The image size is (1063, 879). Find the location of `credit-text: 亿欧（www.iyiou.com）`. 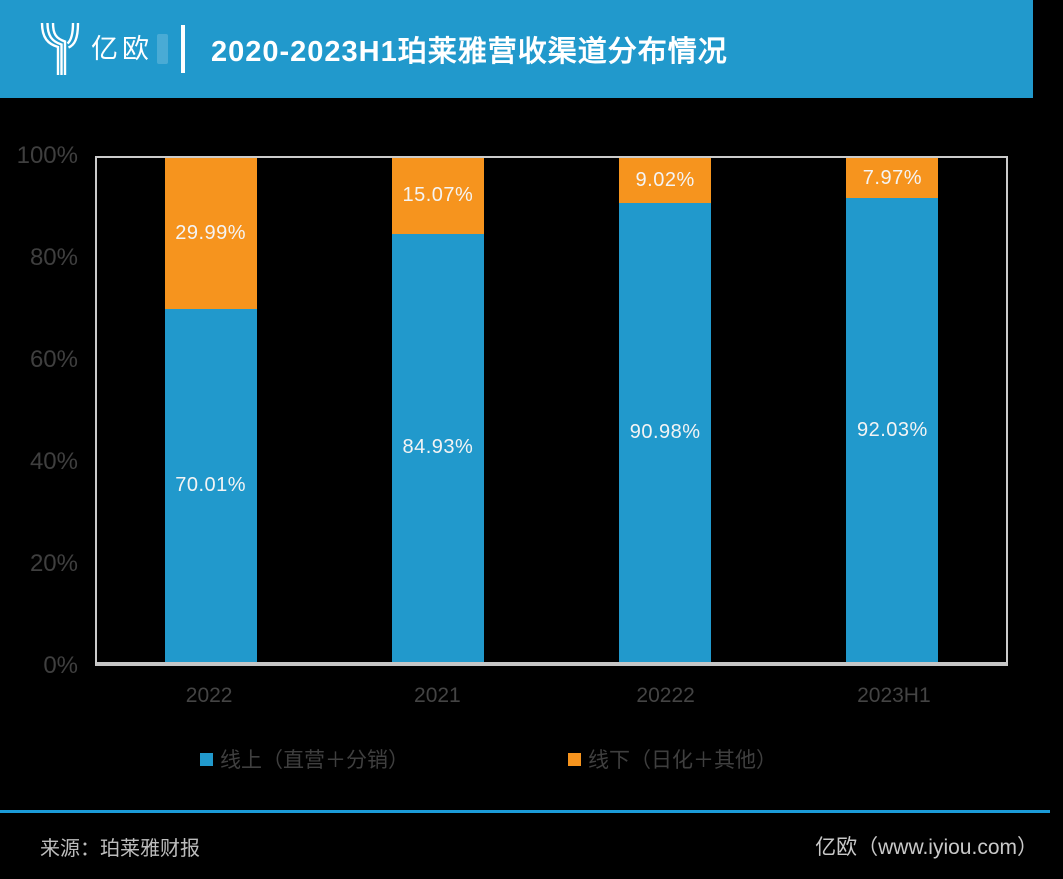

credit-text: 亿欧（www.iyiou.com） is located at coordinates (926, 847).